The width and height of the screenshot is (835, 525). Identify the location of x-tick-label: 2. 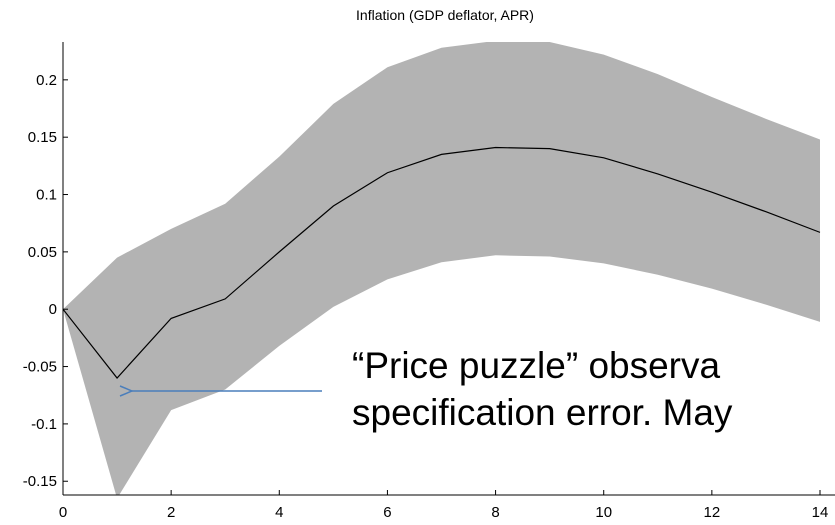
(171, 512).